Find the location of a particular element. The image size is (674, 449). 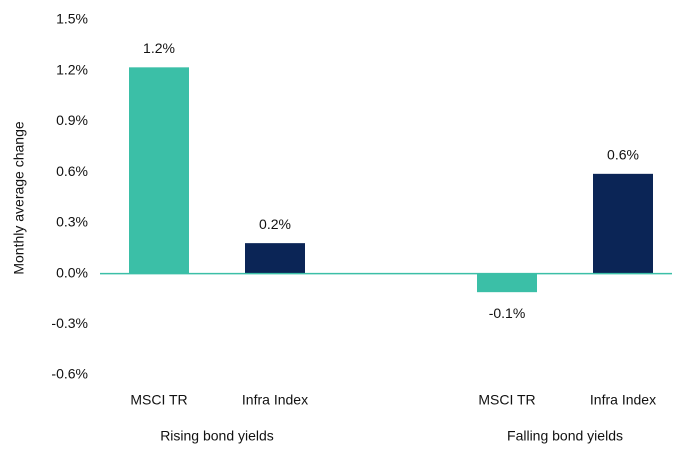

data-label: 0.2% is located at coordinates (275, 224).